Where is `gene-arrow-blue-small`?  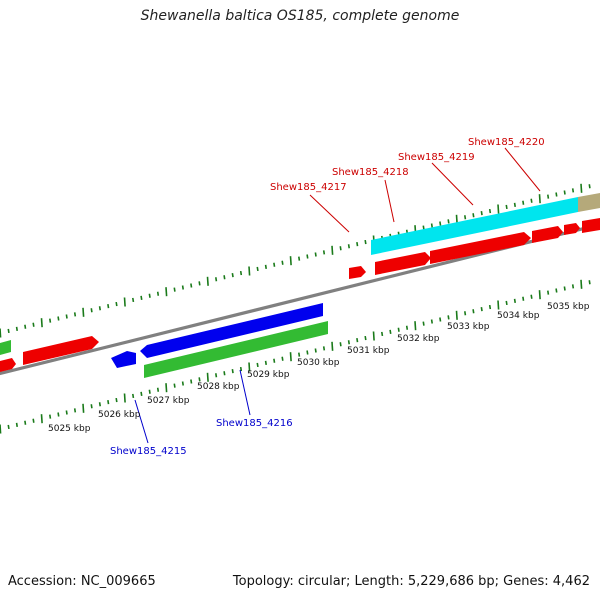
gene-arrow-blue-small is located at coordinates (123, 359).